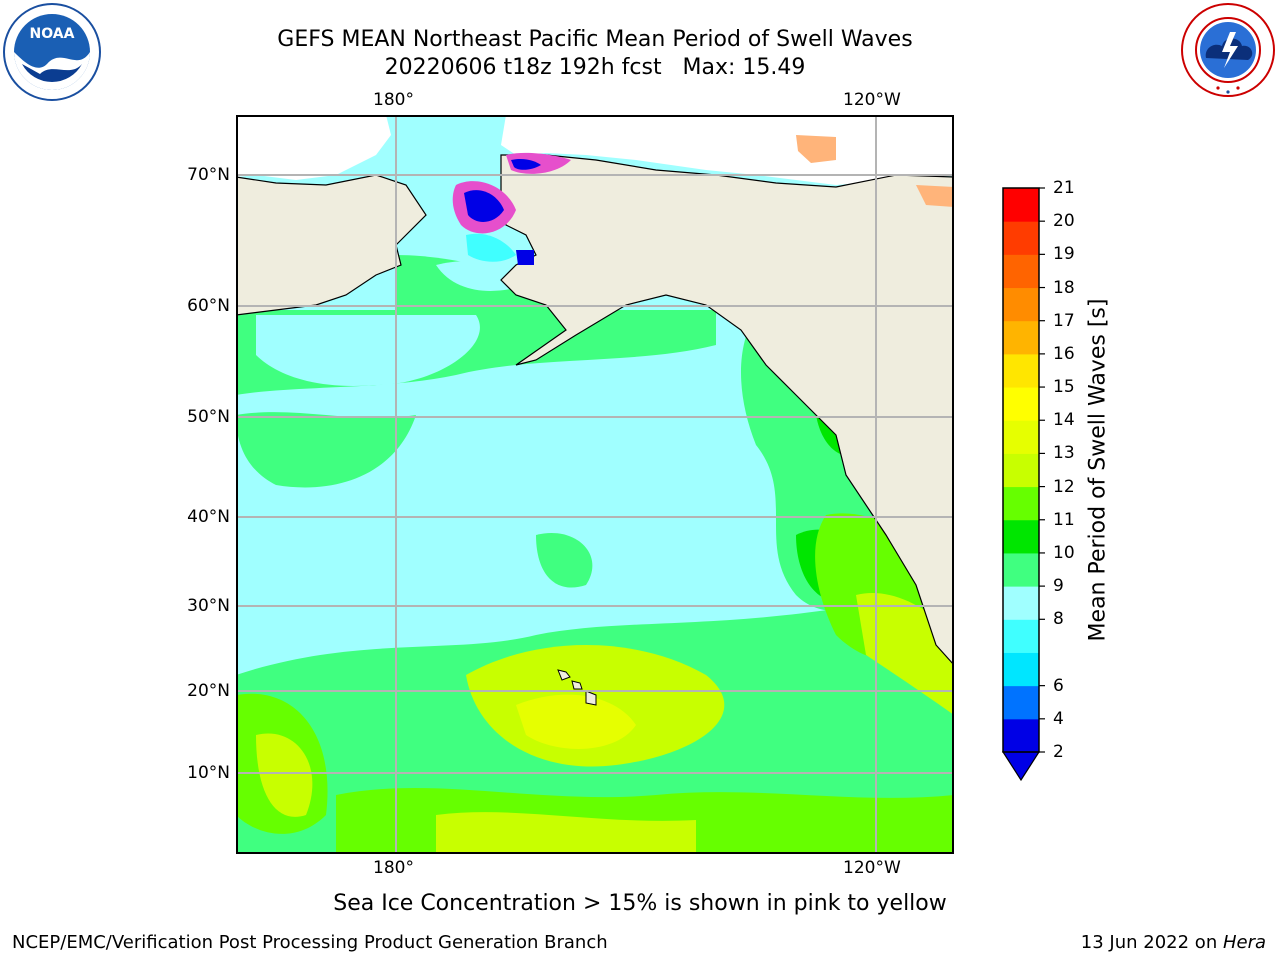 The width and height of the screenshot is (1280, 960). Describe the element at coordinates (595, 67) in the screenshot. I see `map-subtitle: 20220606 t18z 192h fcst Max: 15.49` at that location.